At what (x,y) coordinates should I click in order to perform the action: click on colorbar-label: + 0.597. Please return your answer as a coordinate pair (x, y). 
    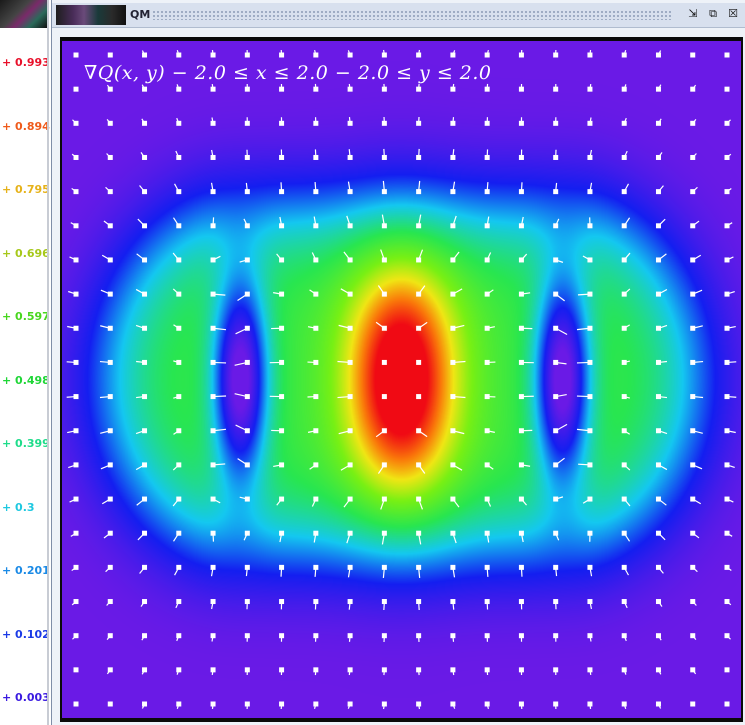
    Looking at the image, I should click on (26, 316).